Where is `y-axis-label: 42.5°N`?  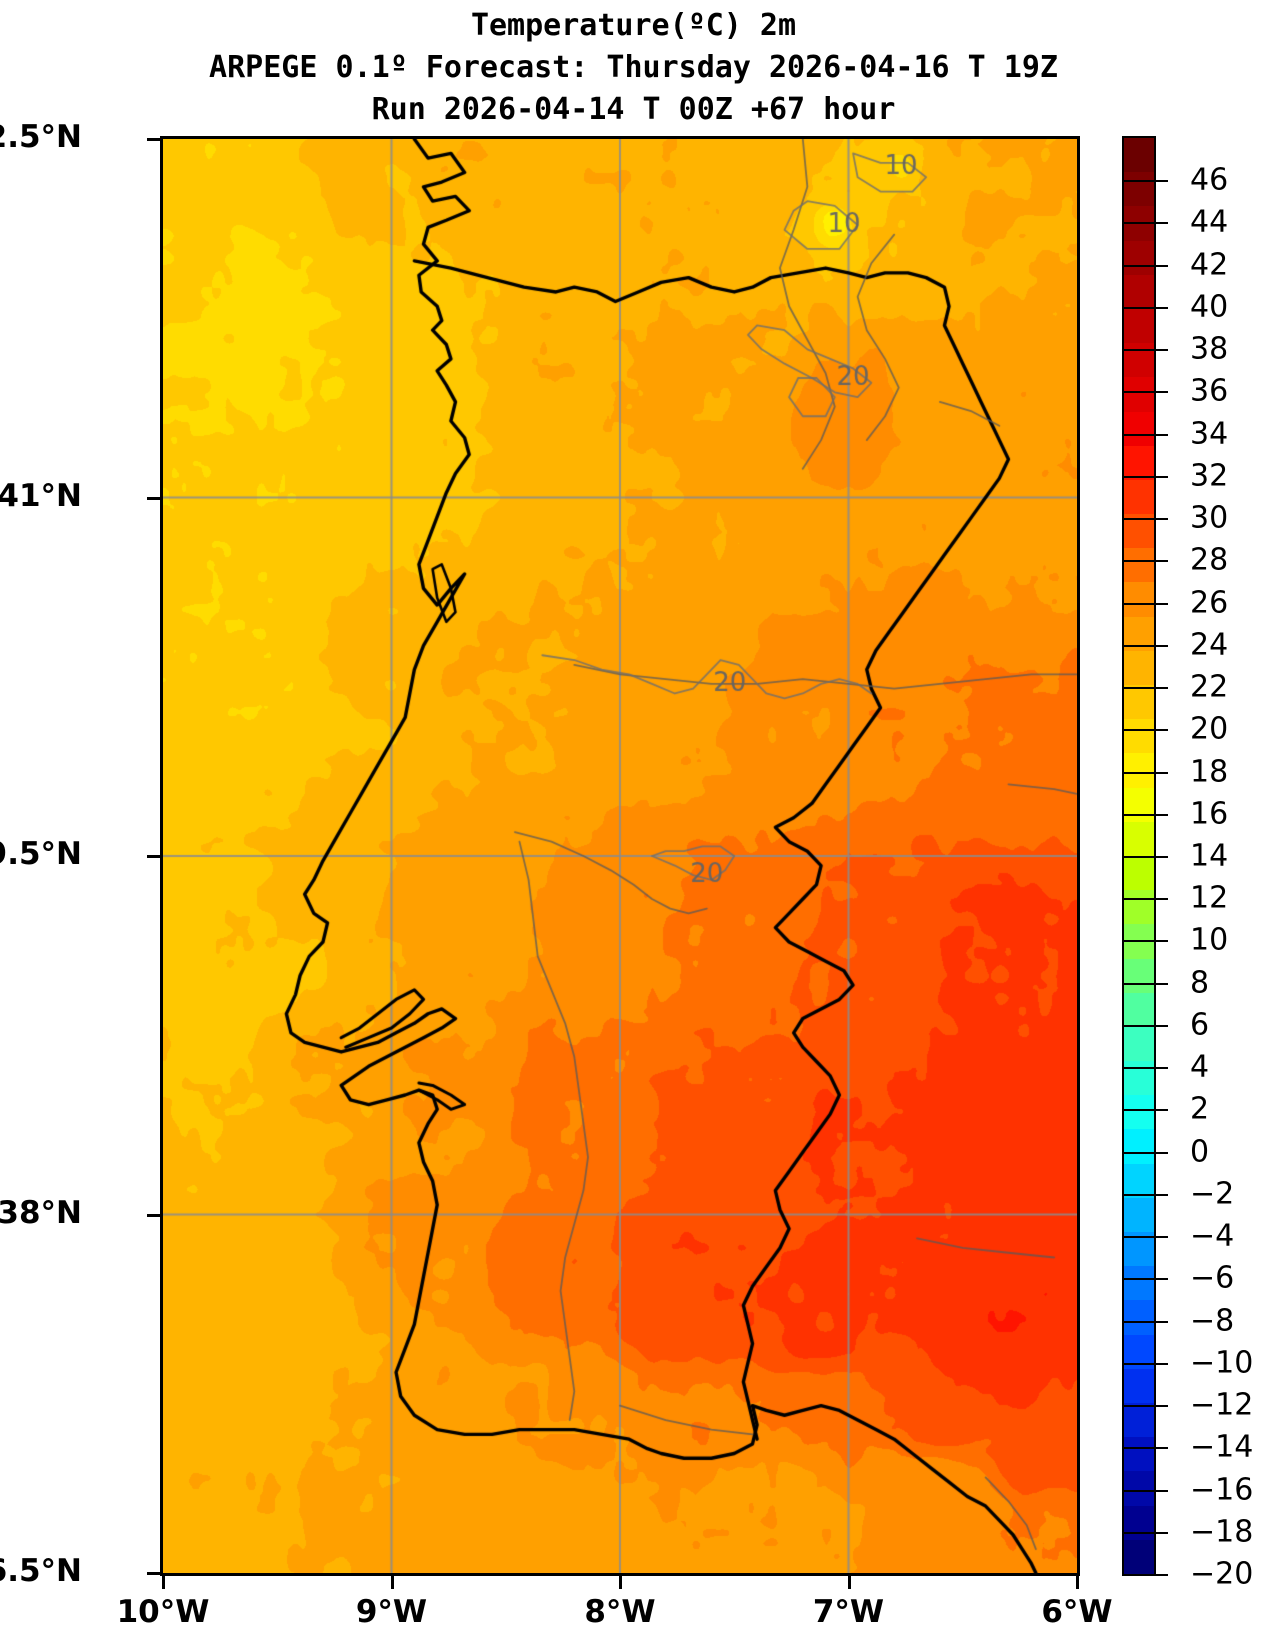
y-axis-label: 42.5°N is located at coordinates (41, 137).